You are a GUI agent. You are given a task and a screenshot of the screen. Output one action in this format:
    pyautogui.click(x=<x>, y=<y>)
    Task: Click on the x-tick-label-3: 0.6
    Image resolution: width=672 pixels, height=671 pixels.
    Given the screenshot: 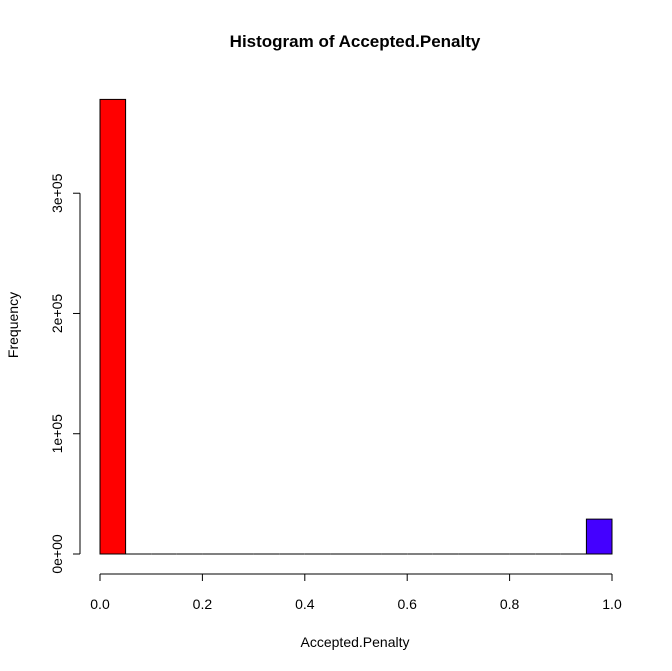 What is the action you would take?
    pyautogui.click(x=407, y=604)
    